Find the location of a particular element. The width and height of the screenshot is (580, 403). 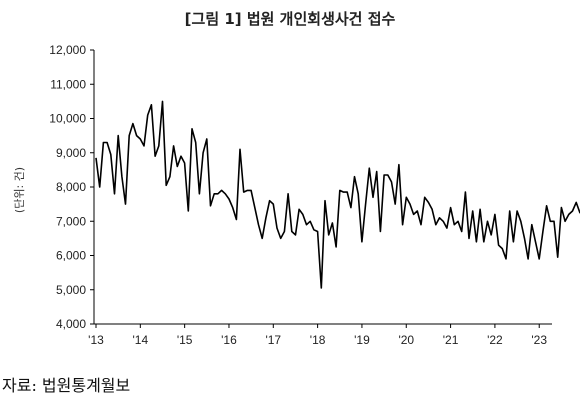

y-axis-label: (단위: 건) is located at coordinates (19, 190).